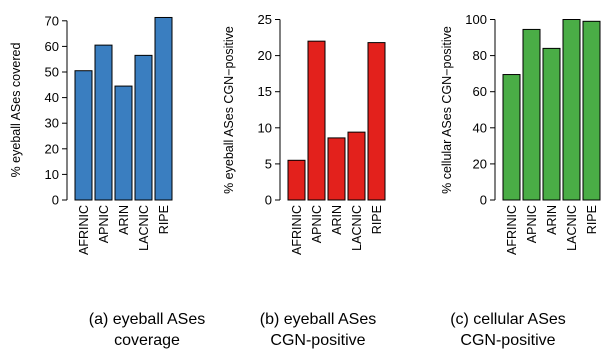  Describe the element at coordinates (268, 163) in the screenshot. I see `y-tick-label: 5` at that location.